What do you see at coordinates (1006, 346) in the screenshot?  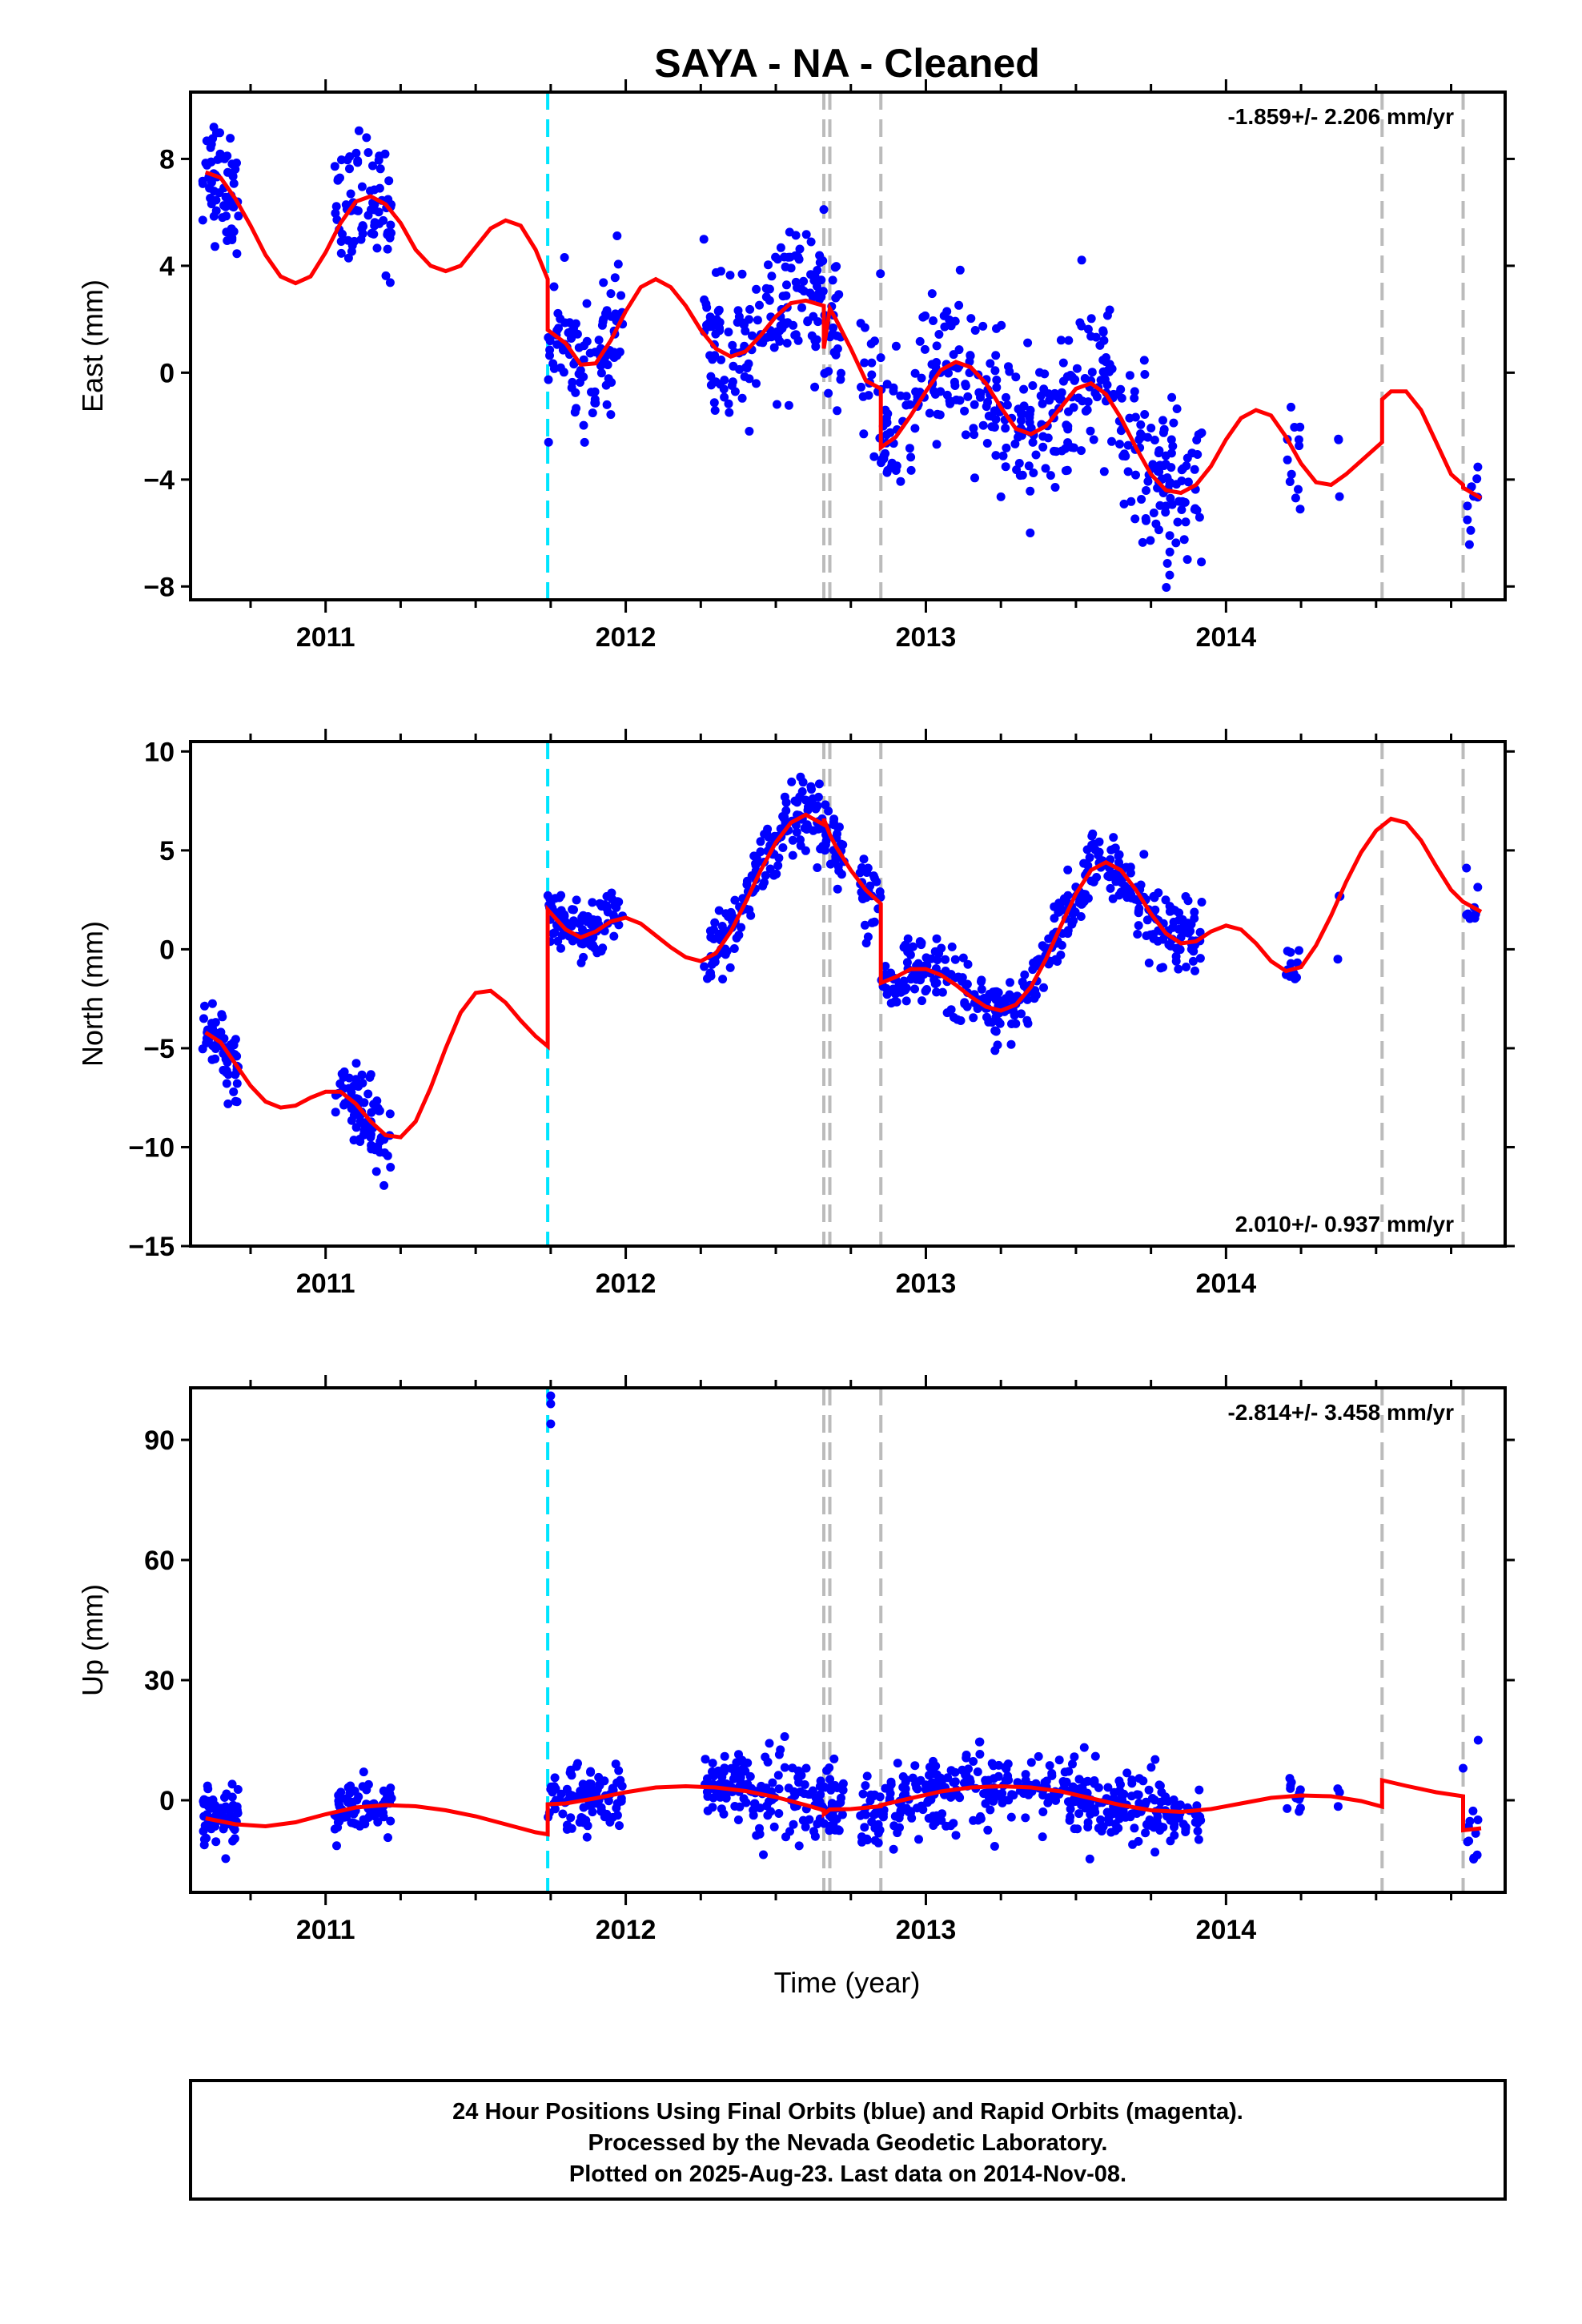 I see `east-offset-lines` at bounding box center [1006, 346].